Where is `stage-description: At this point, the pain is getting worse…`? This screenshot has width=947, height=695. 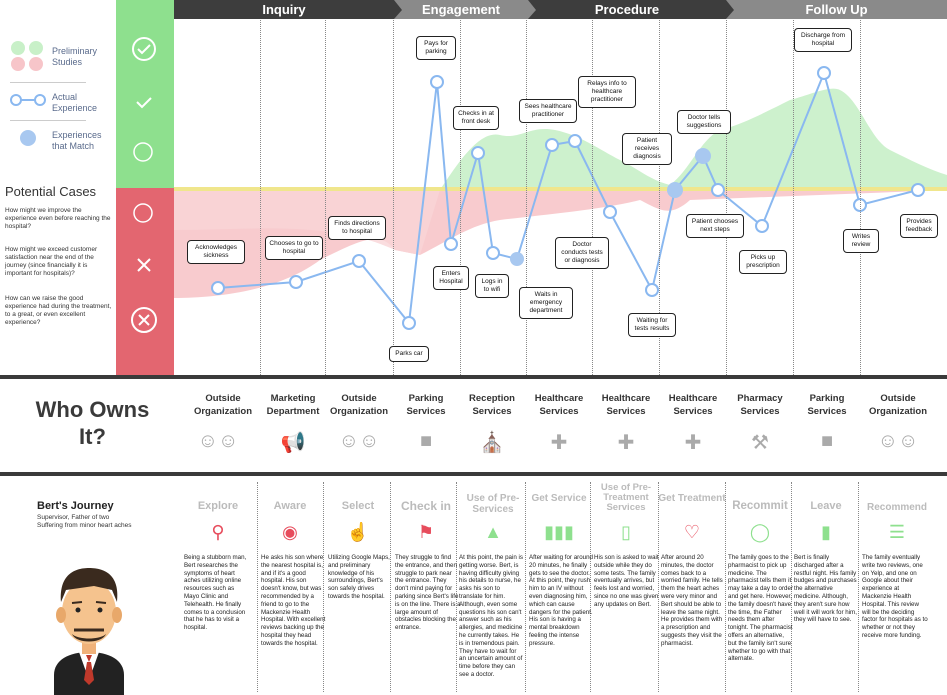 stage-description: At this point, the pain is getting worse… is located at coordinates (491, 616).